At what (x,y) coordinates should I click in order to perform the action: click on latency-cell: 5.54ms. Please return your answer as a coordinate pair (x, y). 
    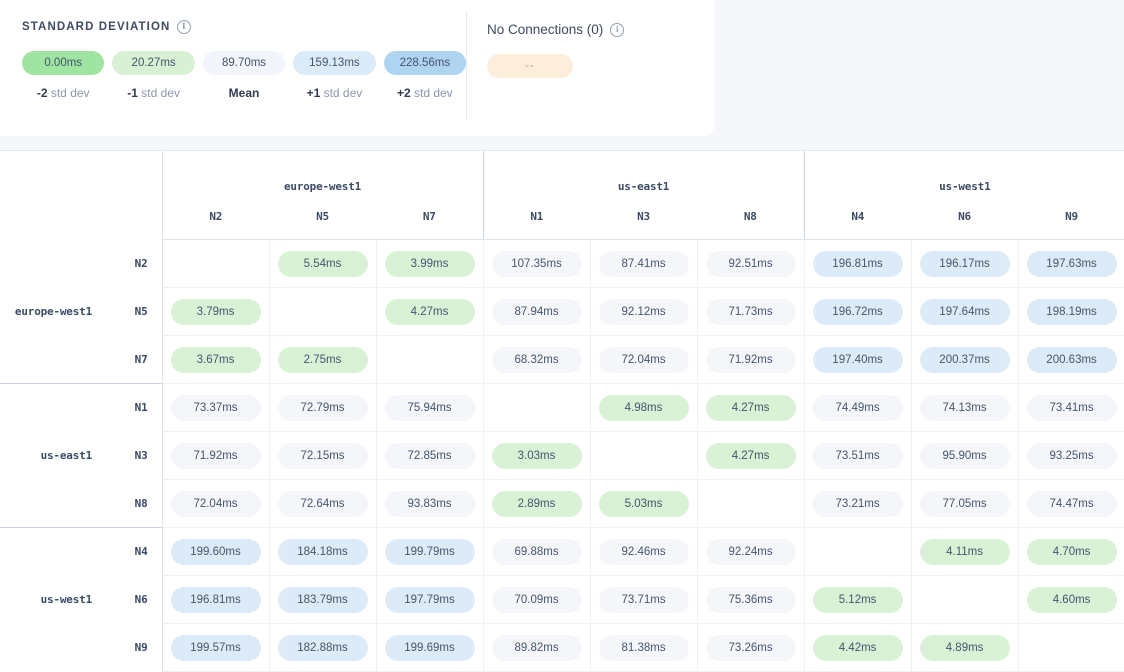
    Looking at the image, I should click on (323, 263).